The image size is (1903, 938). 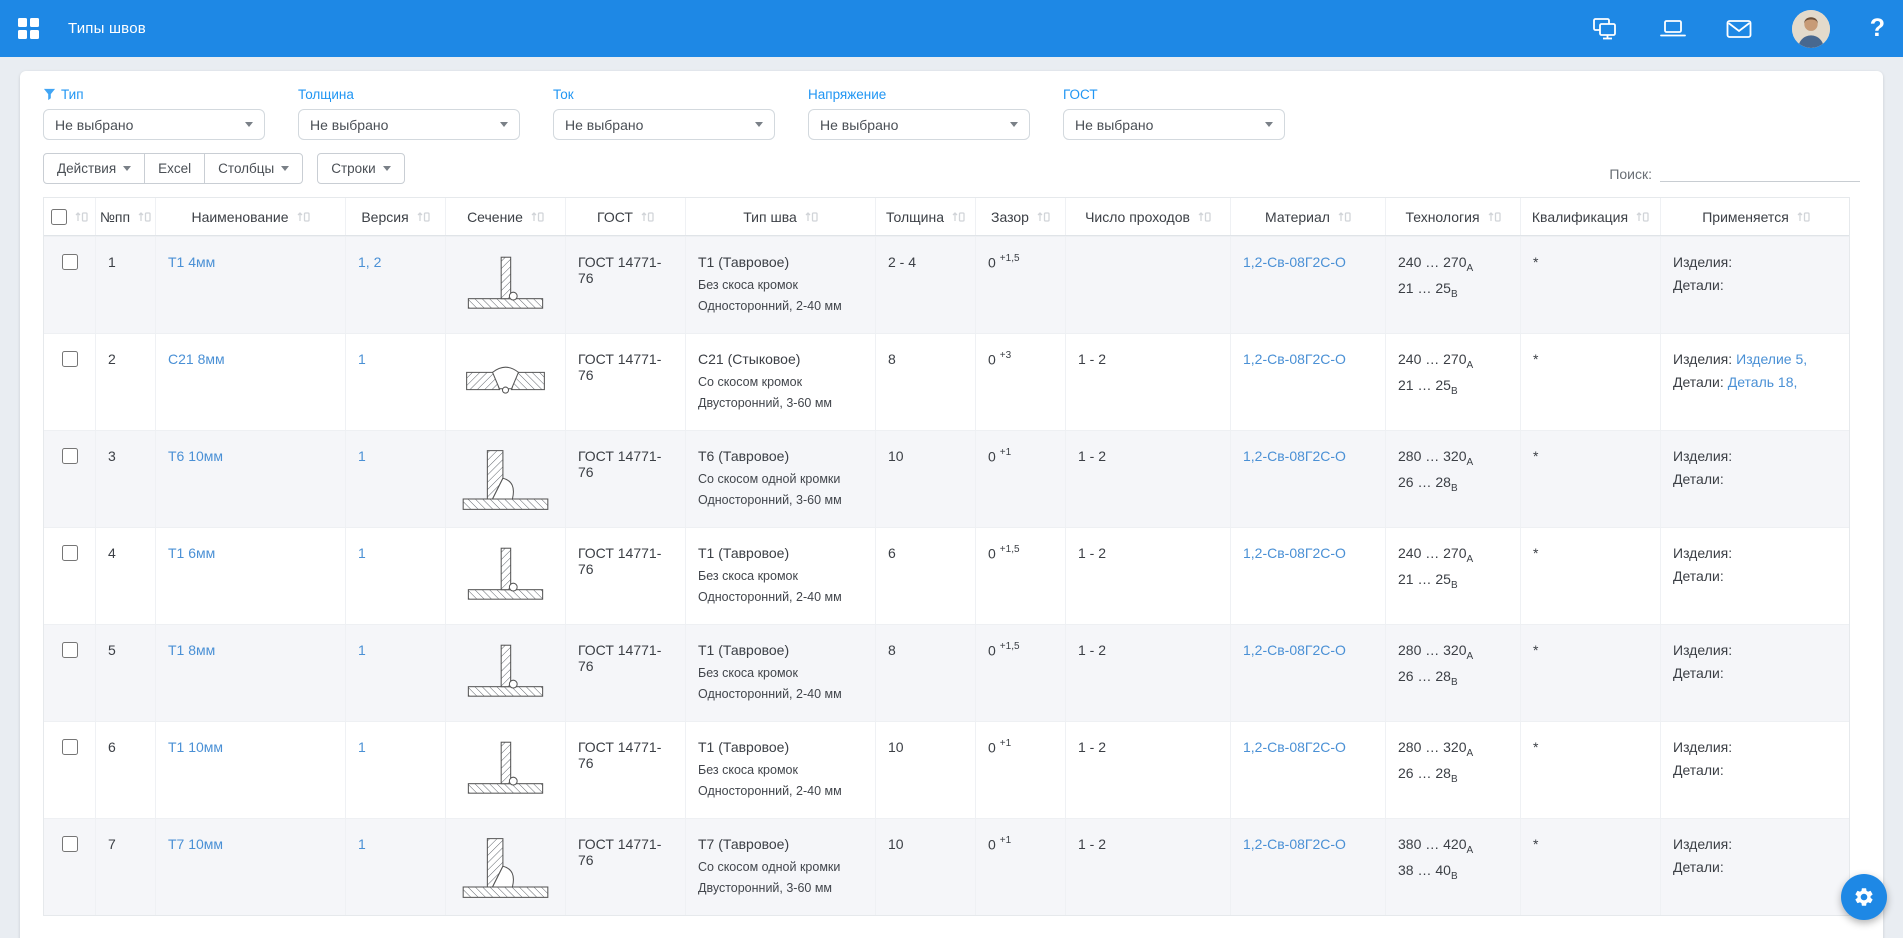 I want to click on laptop-icon, so click(x=1672, y=29).